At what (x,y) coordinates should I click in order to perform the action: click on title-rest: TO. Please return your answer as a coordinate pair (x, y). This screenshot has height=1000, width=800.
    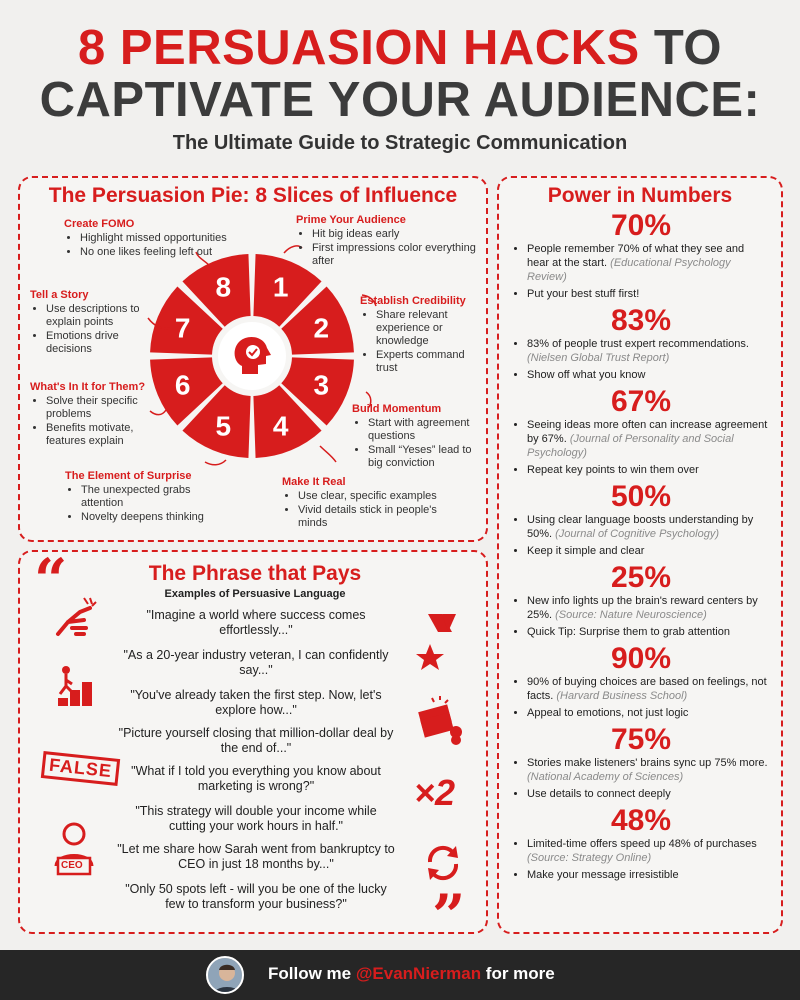
    Looking at the image, I should click on (680, 48).